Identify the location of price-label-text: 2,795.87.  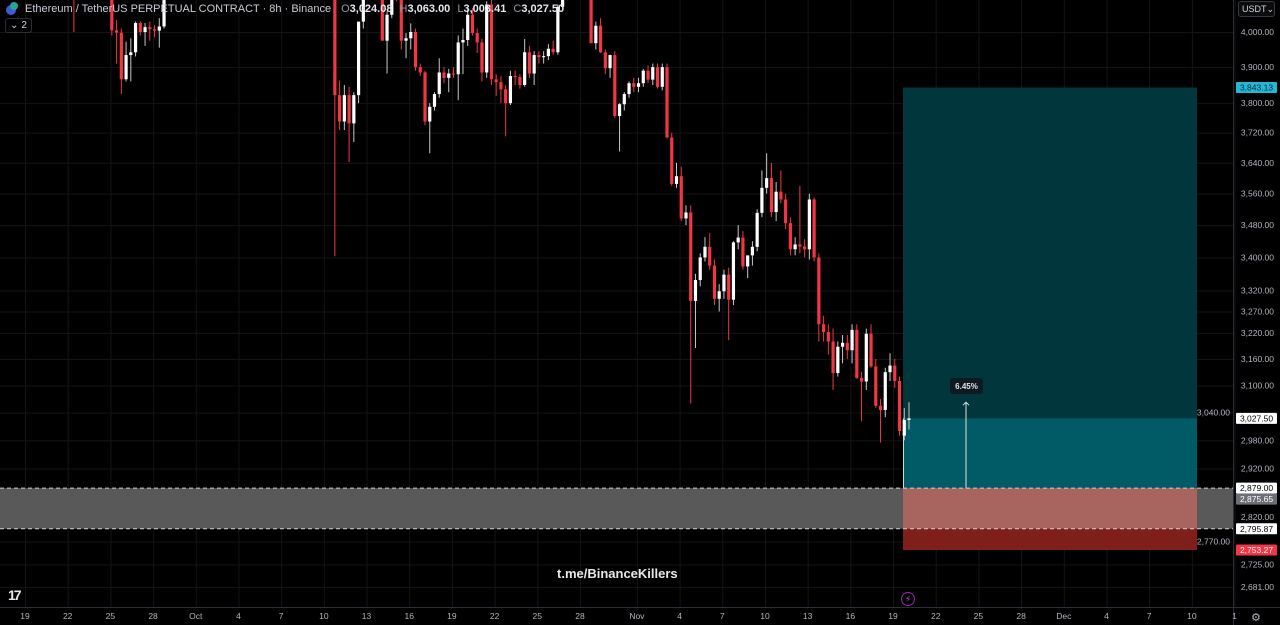
(1256, 529).